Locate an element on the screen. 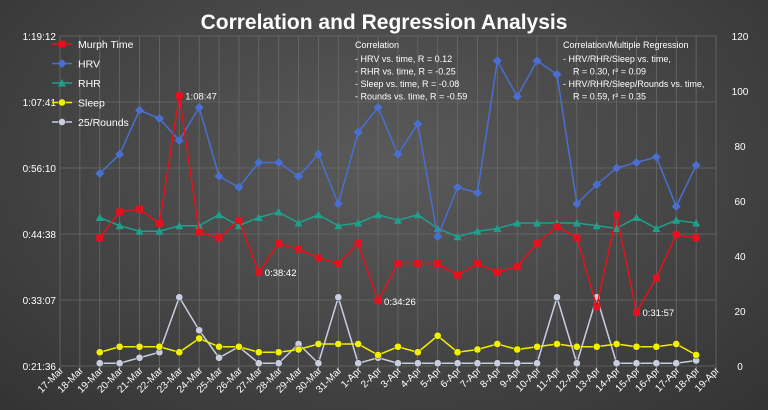  legend-rhr-marker is located at coordinates (62, 83).